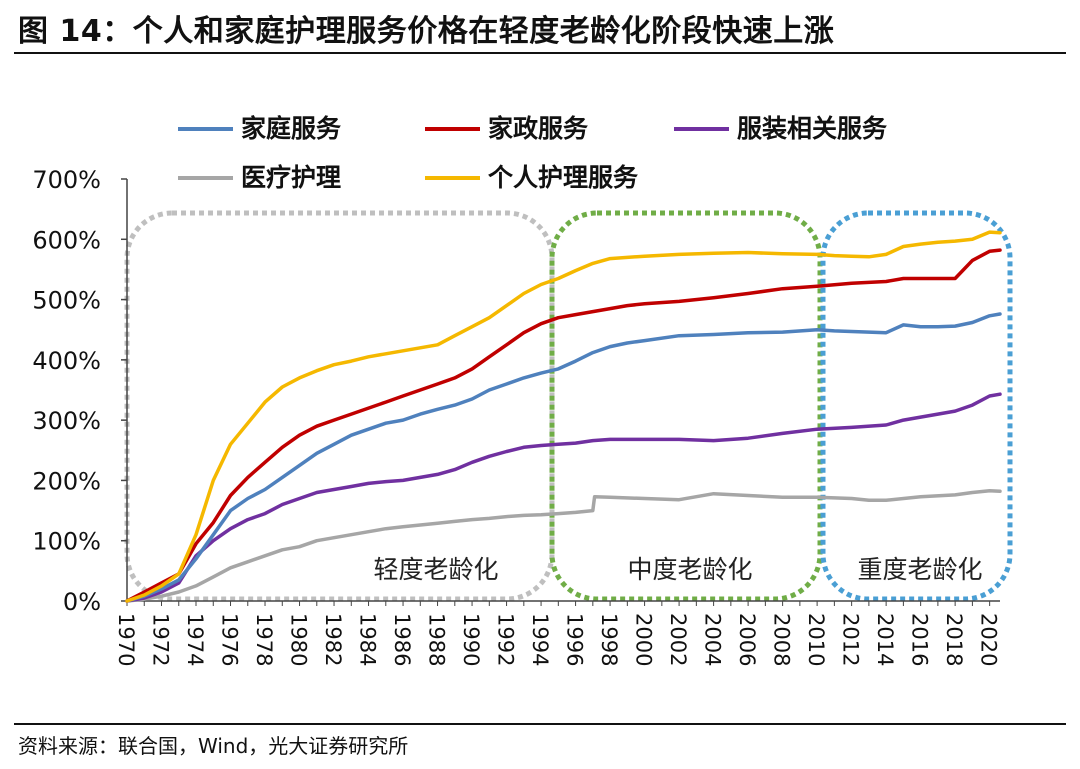  What do you see at coordinates (66, 240) in the screenshot?
I see `y-tick-label: 600%` at bounding box center [66, 240].